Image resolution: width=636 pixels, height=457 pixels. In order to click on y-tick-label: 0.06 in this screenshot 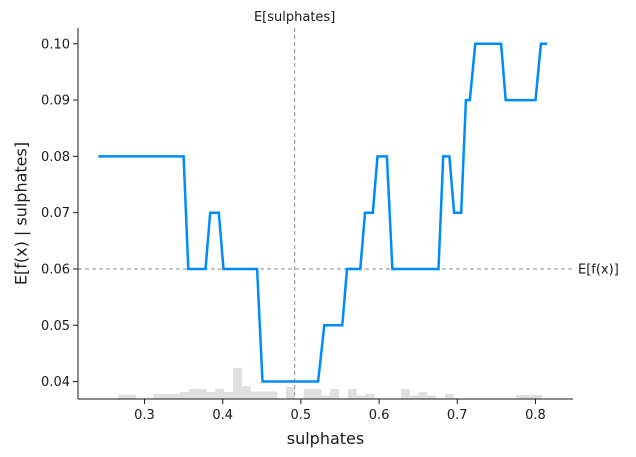, I will do `click(55, 269)`.